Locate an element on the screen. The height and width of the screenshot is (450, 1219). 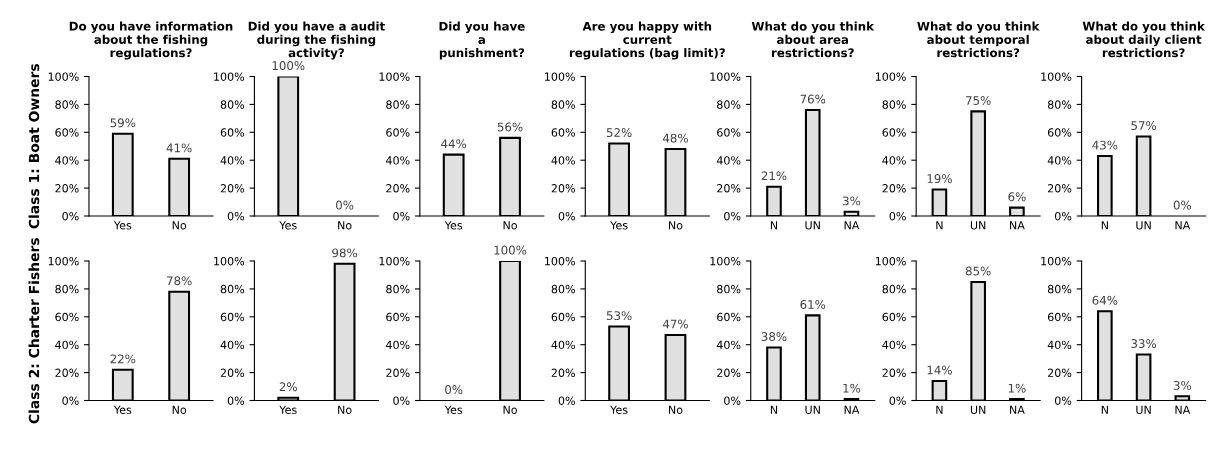
data-label: 47% is located at coordinates (675, 324).